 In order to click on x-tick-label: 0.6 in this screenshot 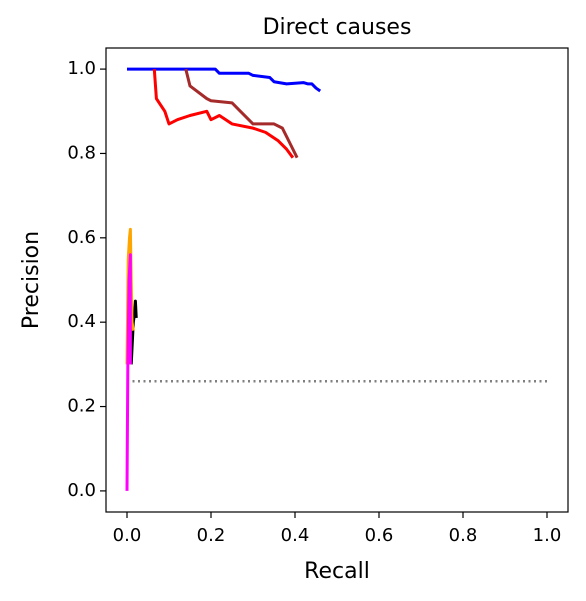, I will do `click(379, 535)`.